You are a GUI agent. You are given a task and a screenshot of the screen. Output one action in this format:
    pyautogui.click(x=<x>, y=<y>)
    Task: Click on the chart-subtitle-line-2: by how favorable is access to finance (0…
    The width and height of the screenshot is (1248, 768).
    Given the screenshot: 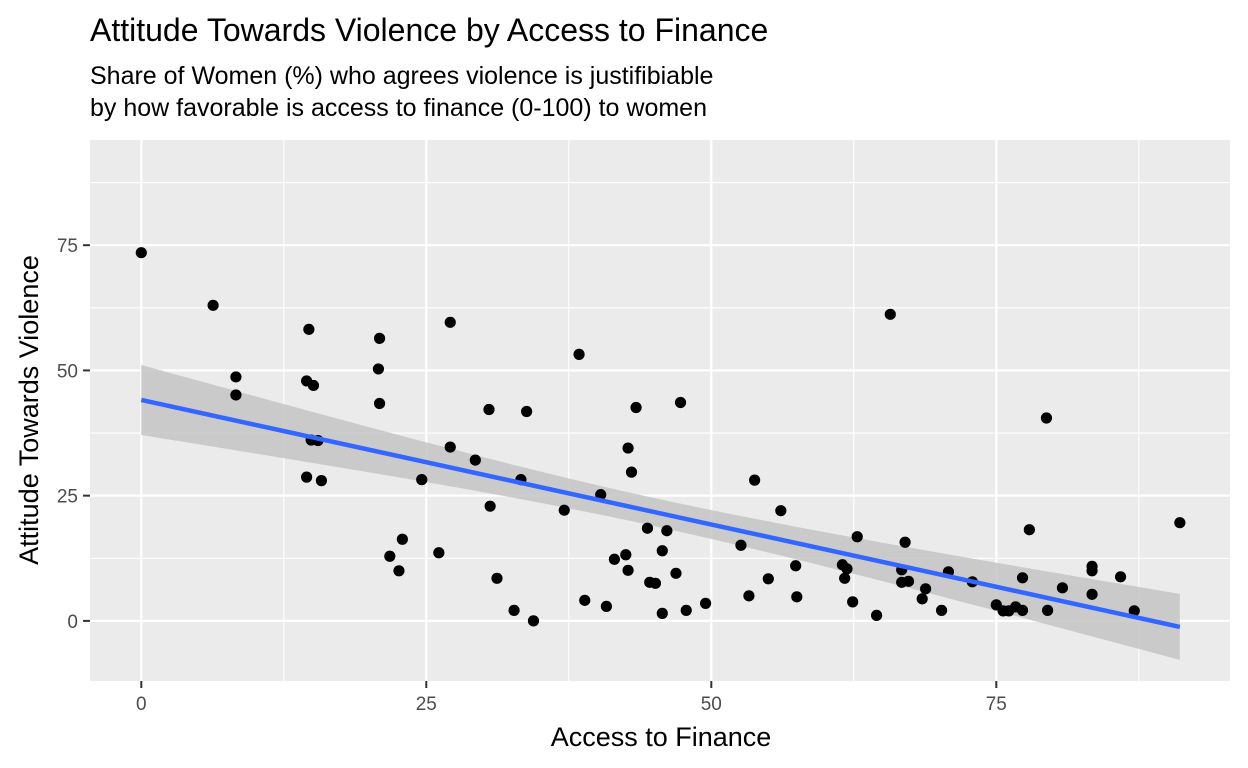 What is the action you would take?
    pyautogui.click(x=398, y=108)
    